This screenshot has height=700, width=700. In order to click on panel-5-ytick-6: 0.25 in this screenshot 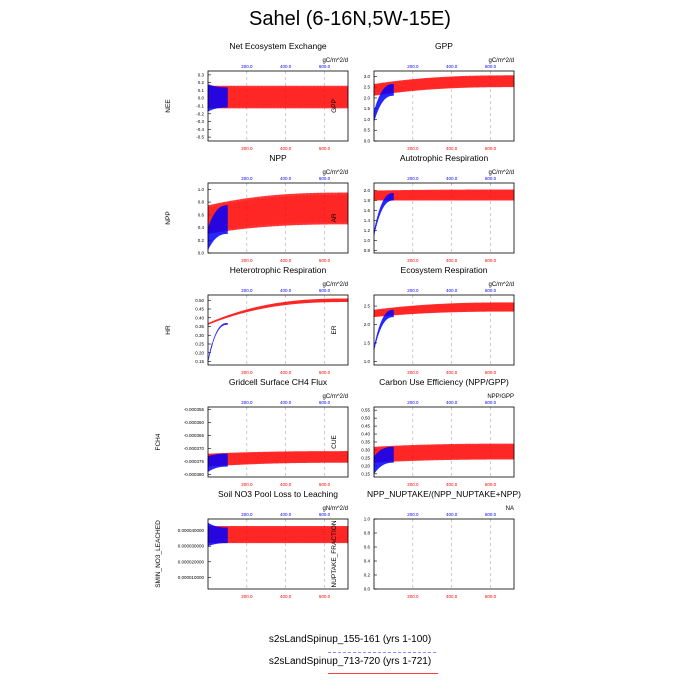, I will do `click(199, 344)`.